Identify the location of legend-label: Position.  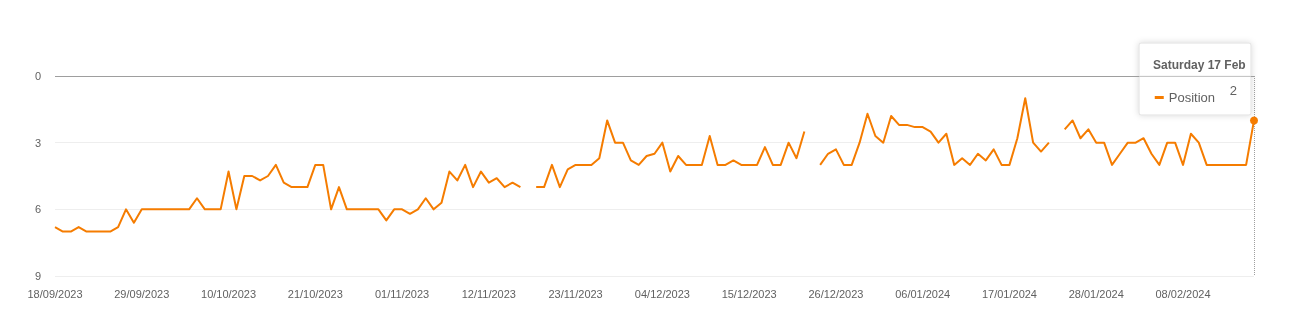
(1191, 97).